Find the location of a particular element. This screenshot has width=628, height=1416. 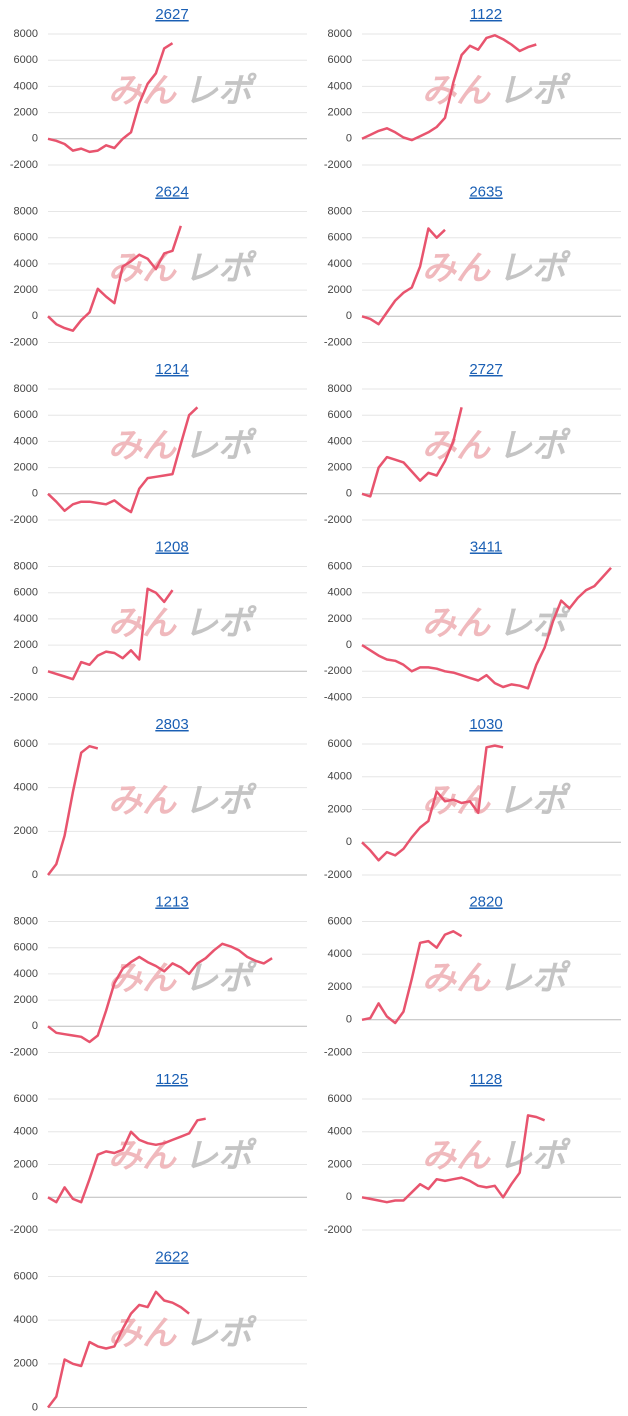

y-tick-label: -4000 is located at coordinates (338, 697).